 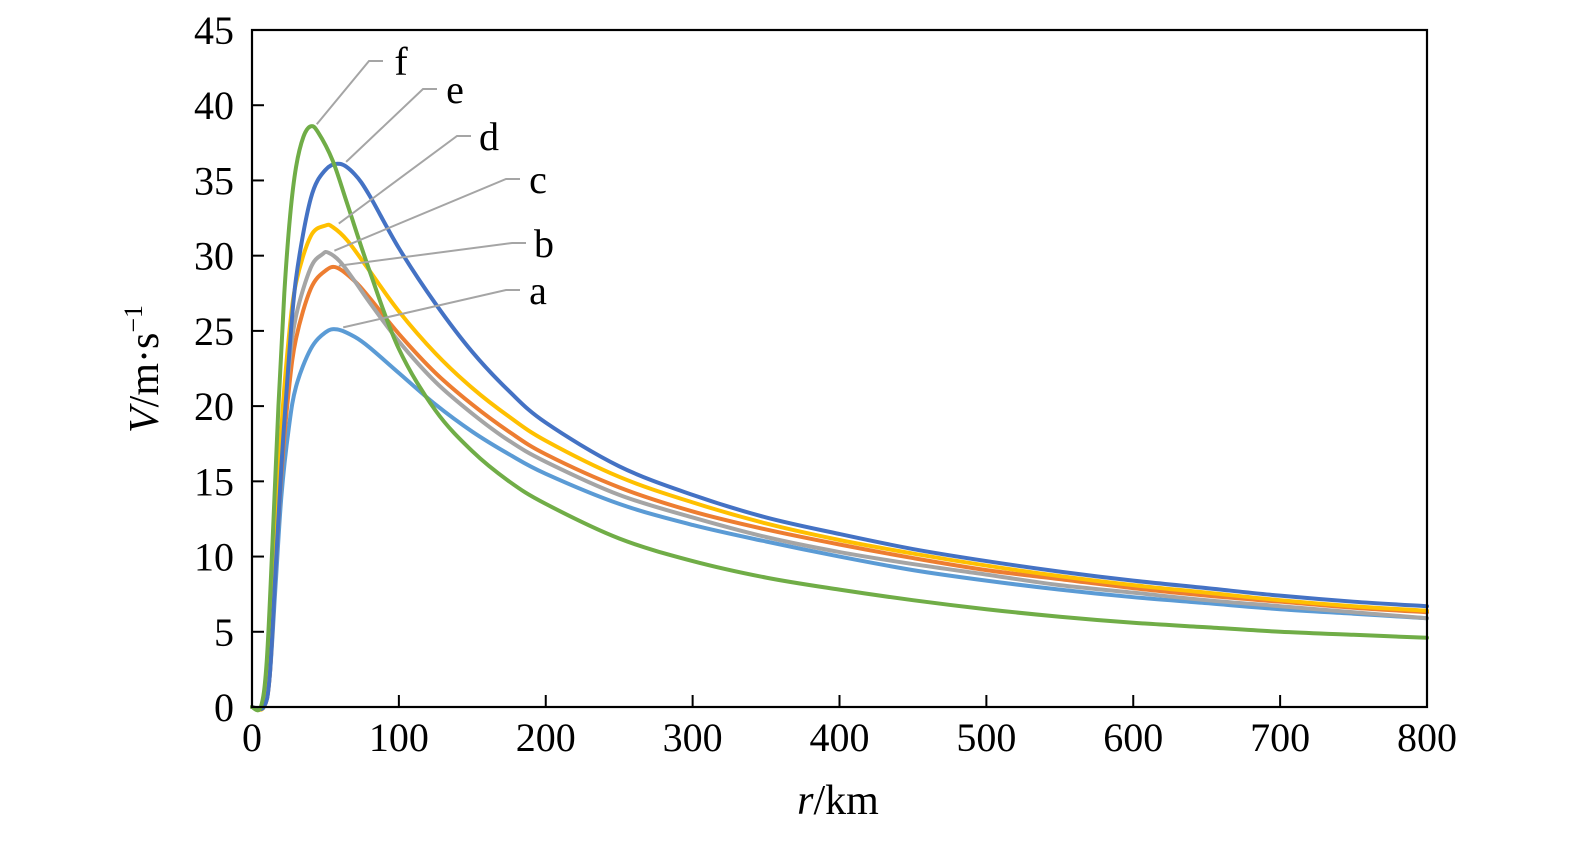 I want to click on x-tick-label: 700, so click(x=1280, y=737).